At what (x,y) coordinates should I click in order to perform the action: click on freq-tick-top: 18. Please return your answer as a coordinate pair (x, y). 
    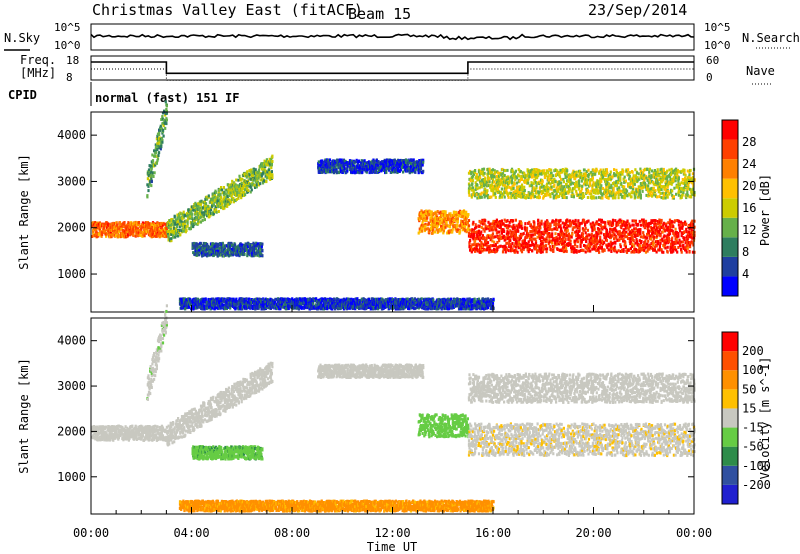
    Looking at the image, I should click on (72, 60).